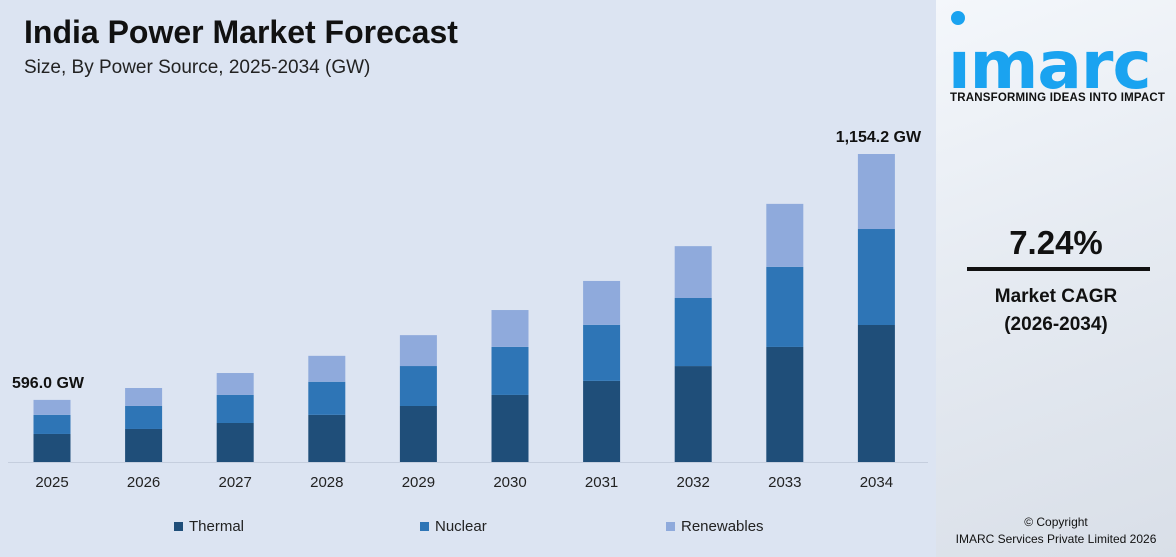 This screenshot has width=1176, height=557. What do you see at coordinates (52, 407) in the screenshot?
I see `bar-renewables-2025` at bounding box center [52, 407].